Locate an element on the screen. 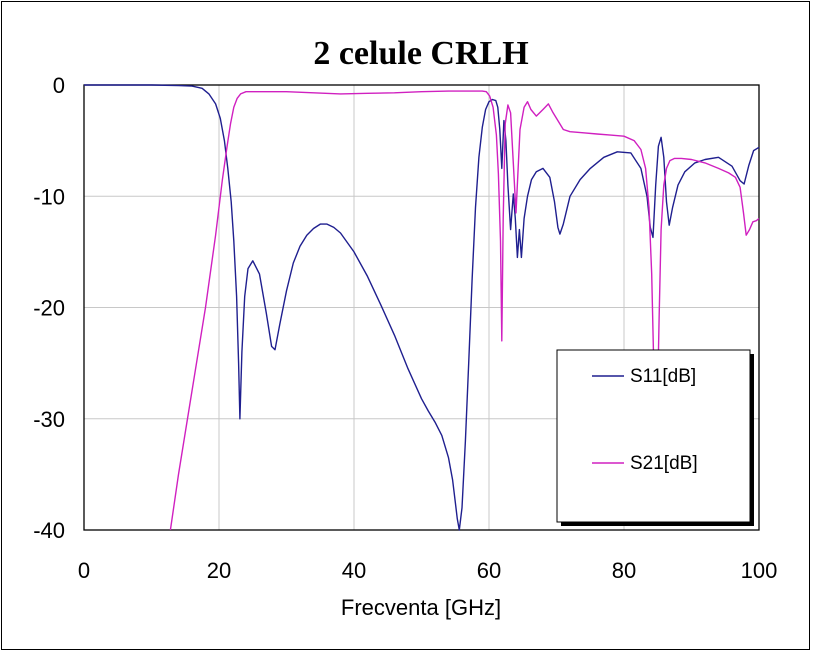  y-tick-label: -20 is located at coordinates (49, 308).